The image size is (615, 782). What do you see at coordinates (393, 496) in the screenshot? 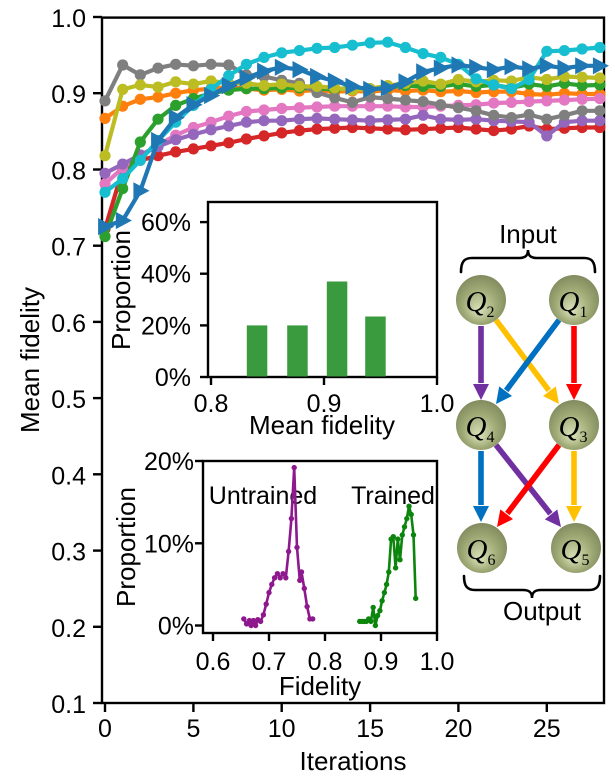
I see `svg-text: Trained` at bounding box center [393, 496].